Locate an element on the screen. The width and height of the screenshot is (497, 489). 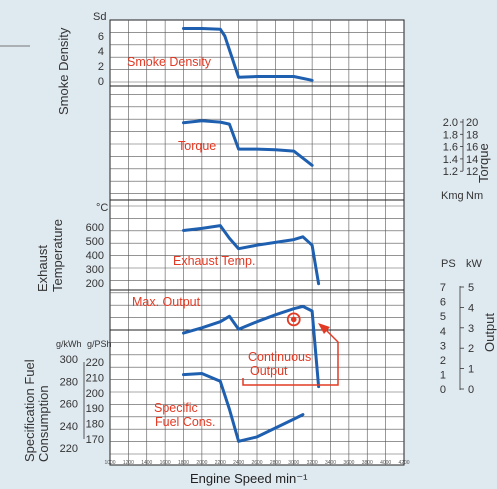
x-tick: 2600 is located at coordinates (256, 463).